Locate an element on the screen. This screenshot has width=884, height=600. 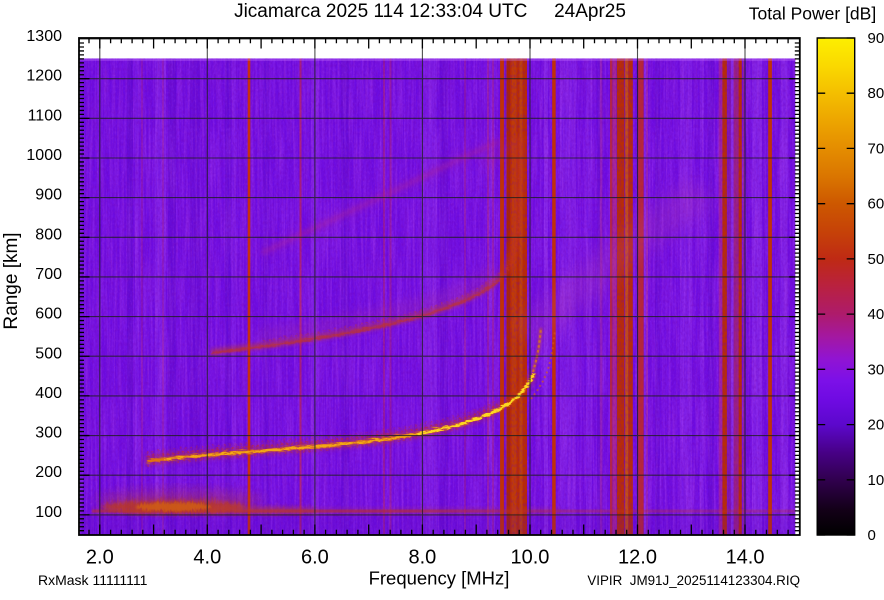
svg-text: 24Apr25 is located at coordinates (590, 11).